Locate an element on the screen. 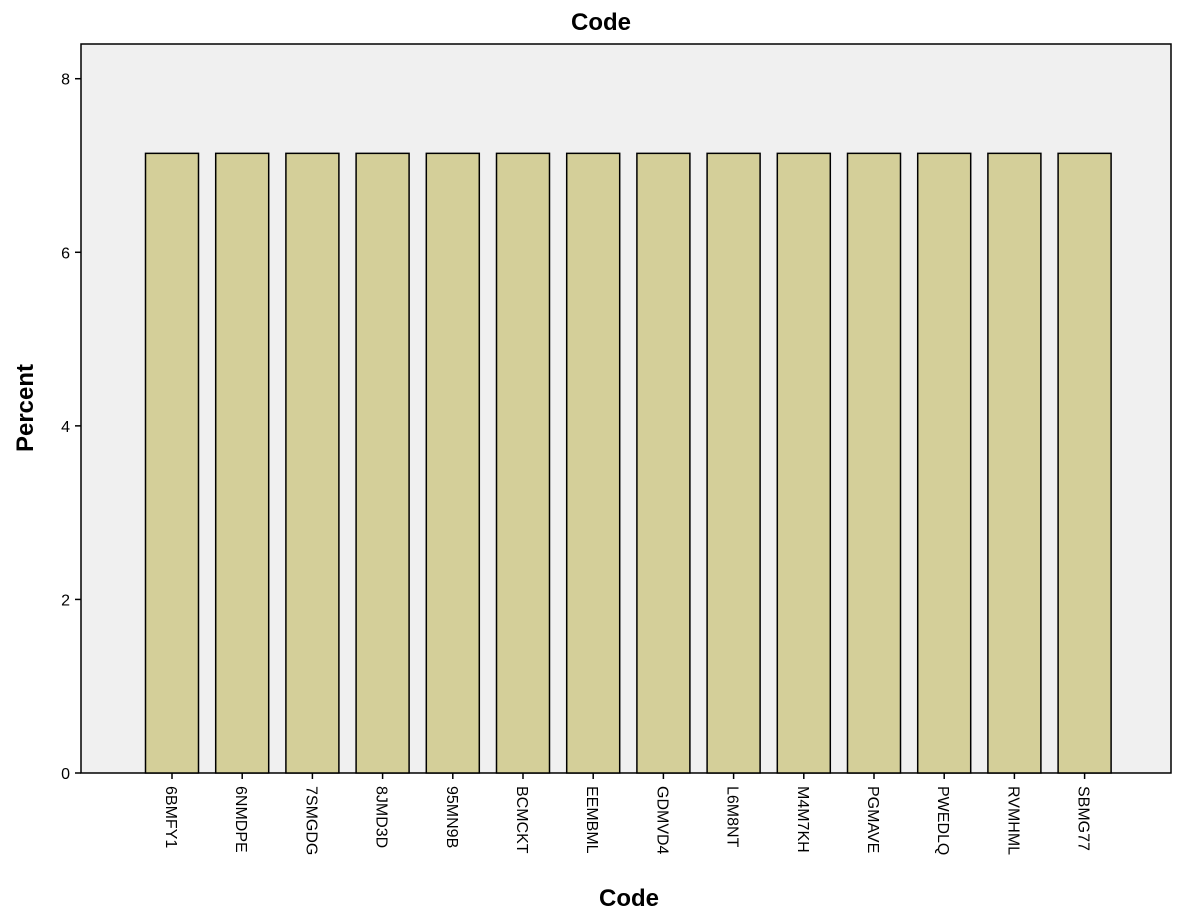 The height and width of the screenshot is (924, 1182). bar-pwedlq is located at coordinates (944, 463).